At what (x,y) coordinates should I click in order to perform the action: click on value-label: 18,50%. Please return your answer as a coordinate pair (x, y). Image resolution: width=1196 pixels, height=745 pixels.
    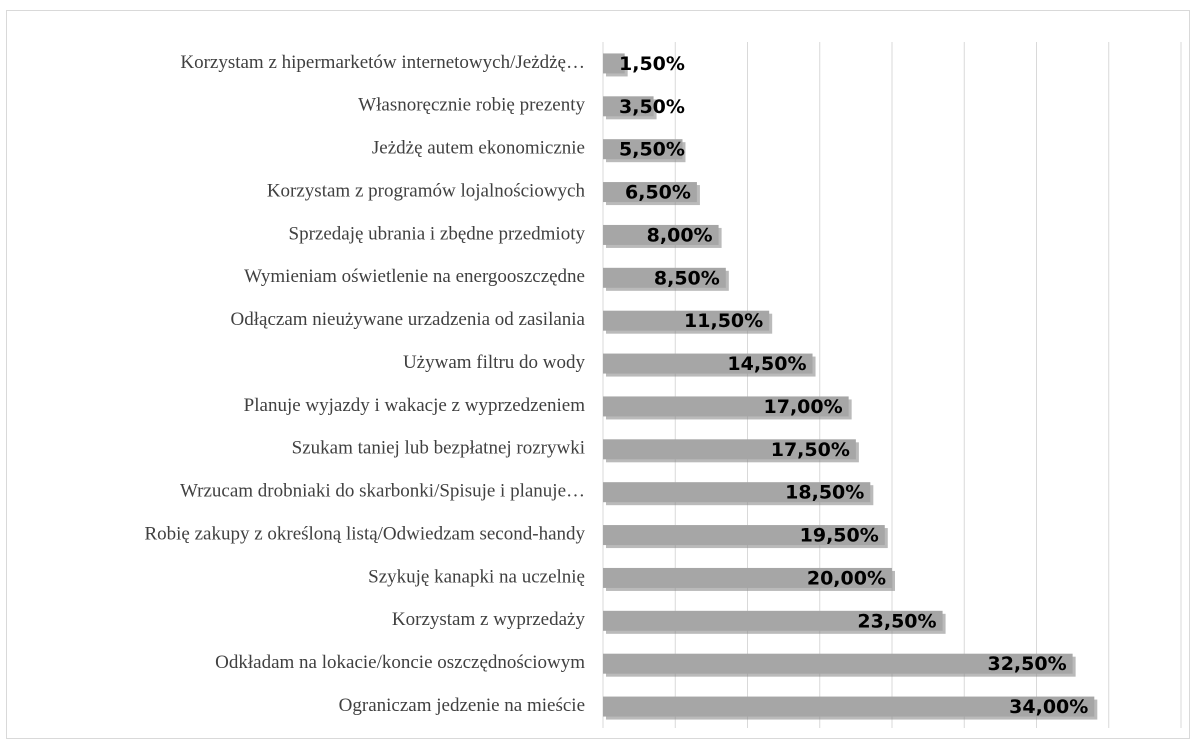
    Looking at the image, I should click on (824, 493).